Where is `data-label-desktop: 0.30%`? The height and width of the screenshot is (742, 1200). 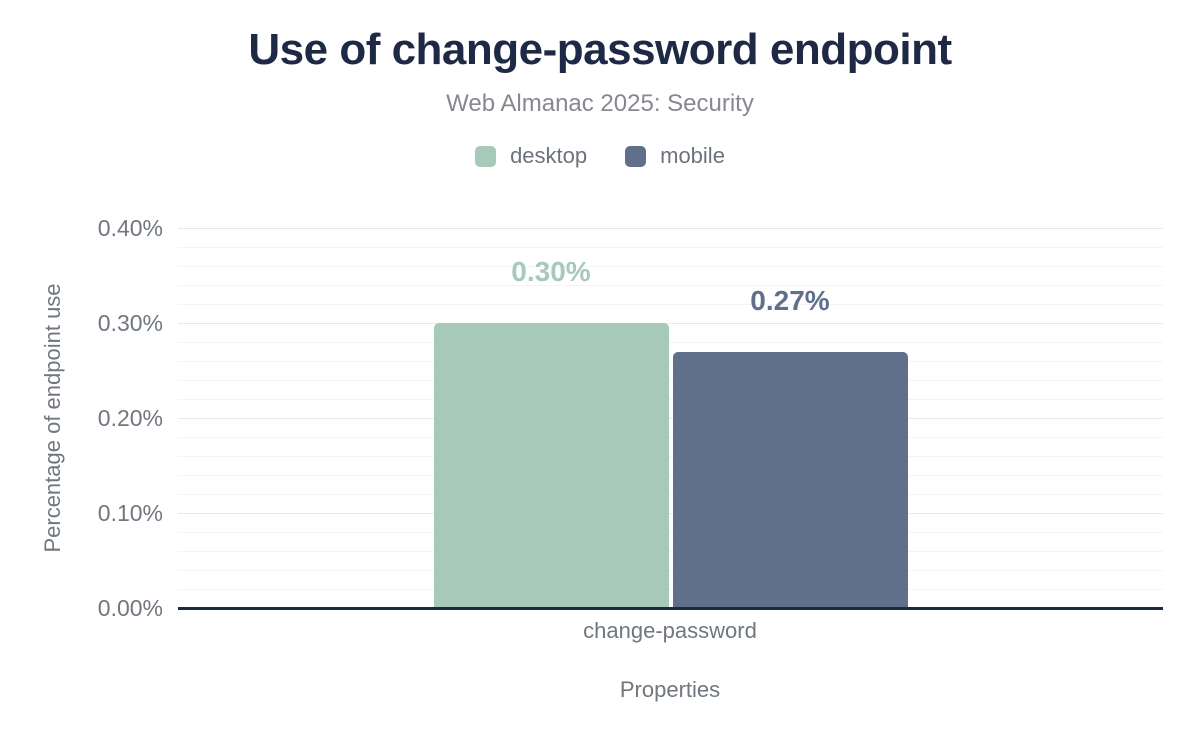 data-label-desktop: 0.30% is located at coordinates (551, 271).